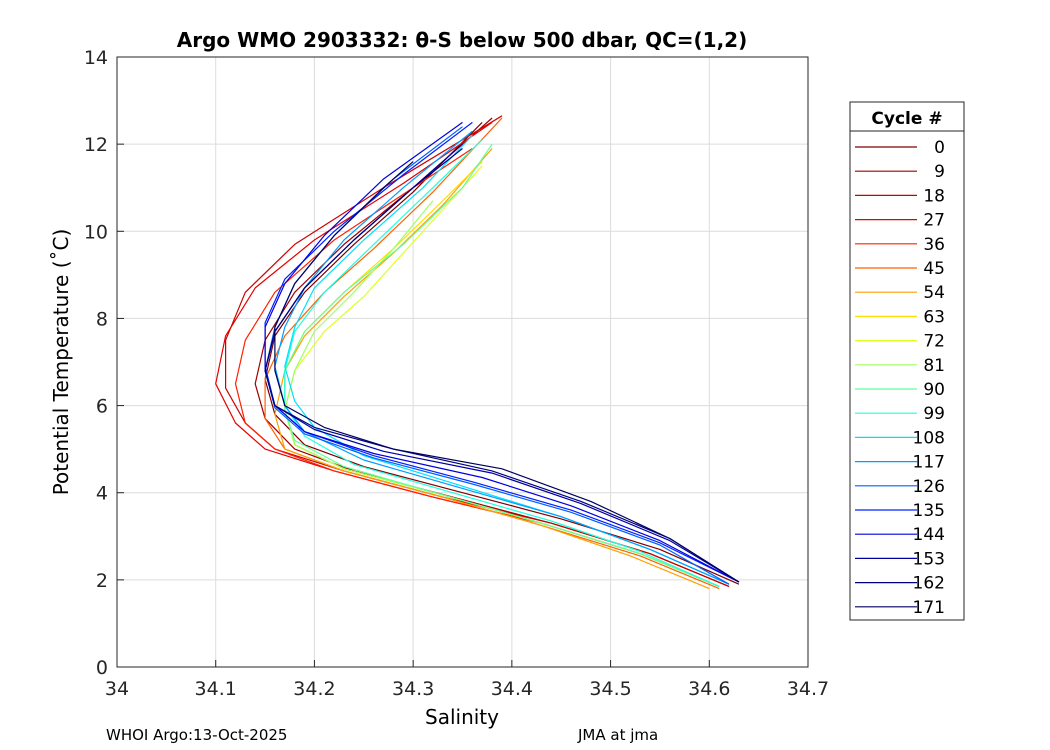 This screenshot has width=1050, height=750. What do you see at coordinates (709, 689) in the screenshot?
I see `x-tick-label: 34.6` at bounding box center [709, 689].